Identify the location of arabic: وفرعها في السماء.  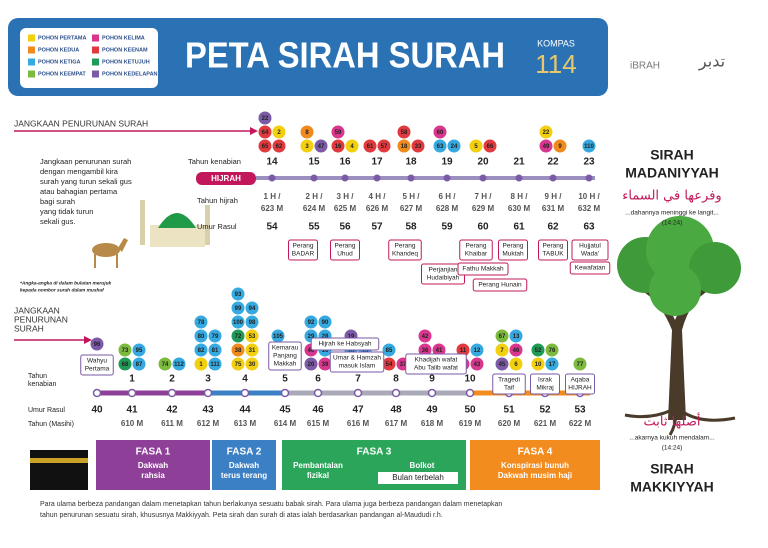
(671, 196).